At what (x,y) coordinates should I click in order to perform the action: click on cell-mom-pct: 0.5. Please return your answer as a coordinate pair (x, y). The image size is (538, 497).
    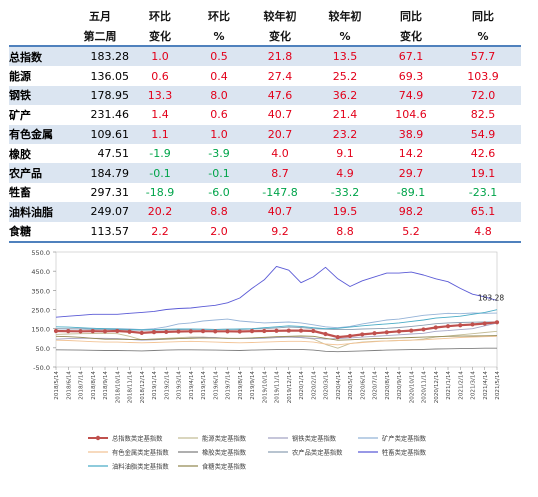
    Looking at the image, I should click on (219, 56).